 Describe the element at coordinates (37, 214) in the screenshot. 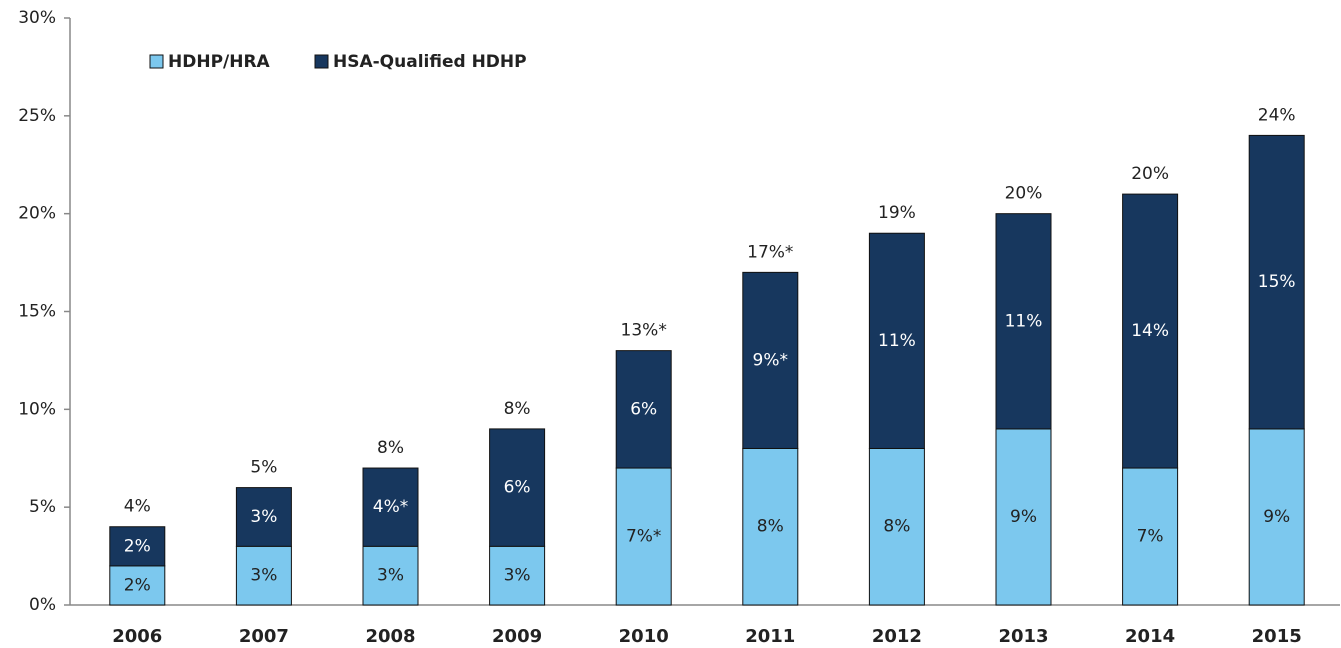

I see `y-tick-label: 20%` at that location.